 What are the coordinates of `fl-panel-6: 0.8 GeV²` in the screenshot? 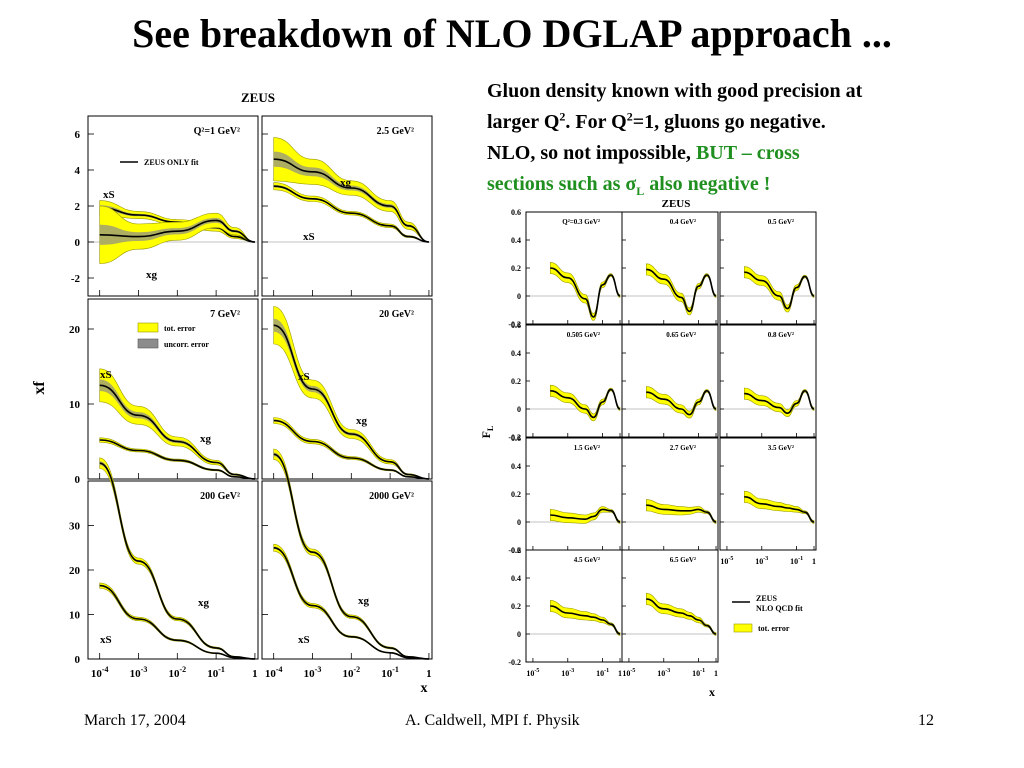 It's located at (768, 381).